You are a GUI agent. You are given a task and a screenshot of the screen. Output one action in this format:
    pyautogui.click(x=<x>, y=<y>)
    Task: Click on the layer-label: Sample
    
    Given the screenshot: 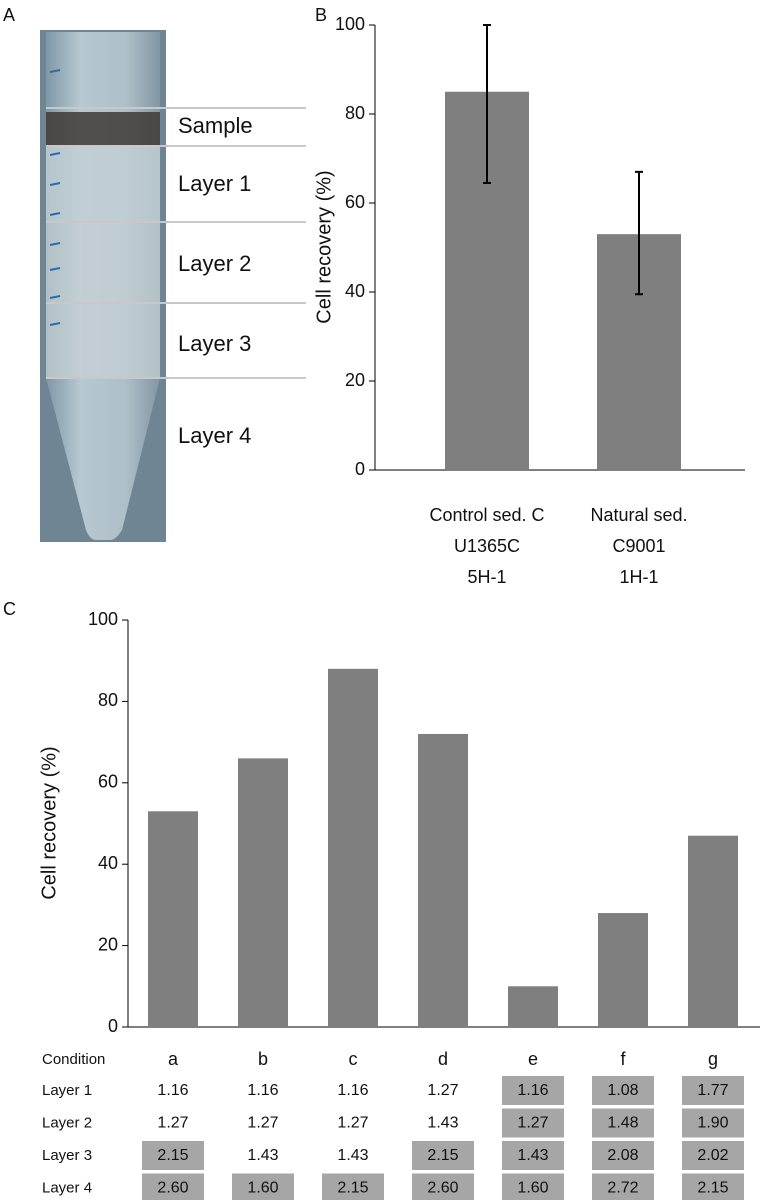 What is the action you would take?
    pyautogui.click(x=215, y=125)
    